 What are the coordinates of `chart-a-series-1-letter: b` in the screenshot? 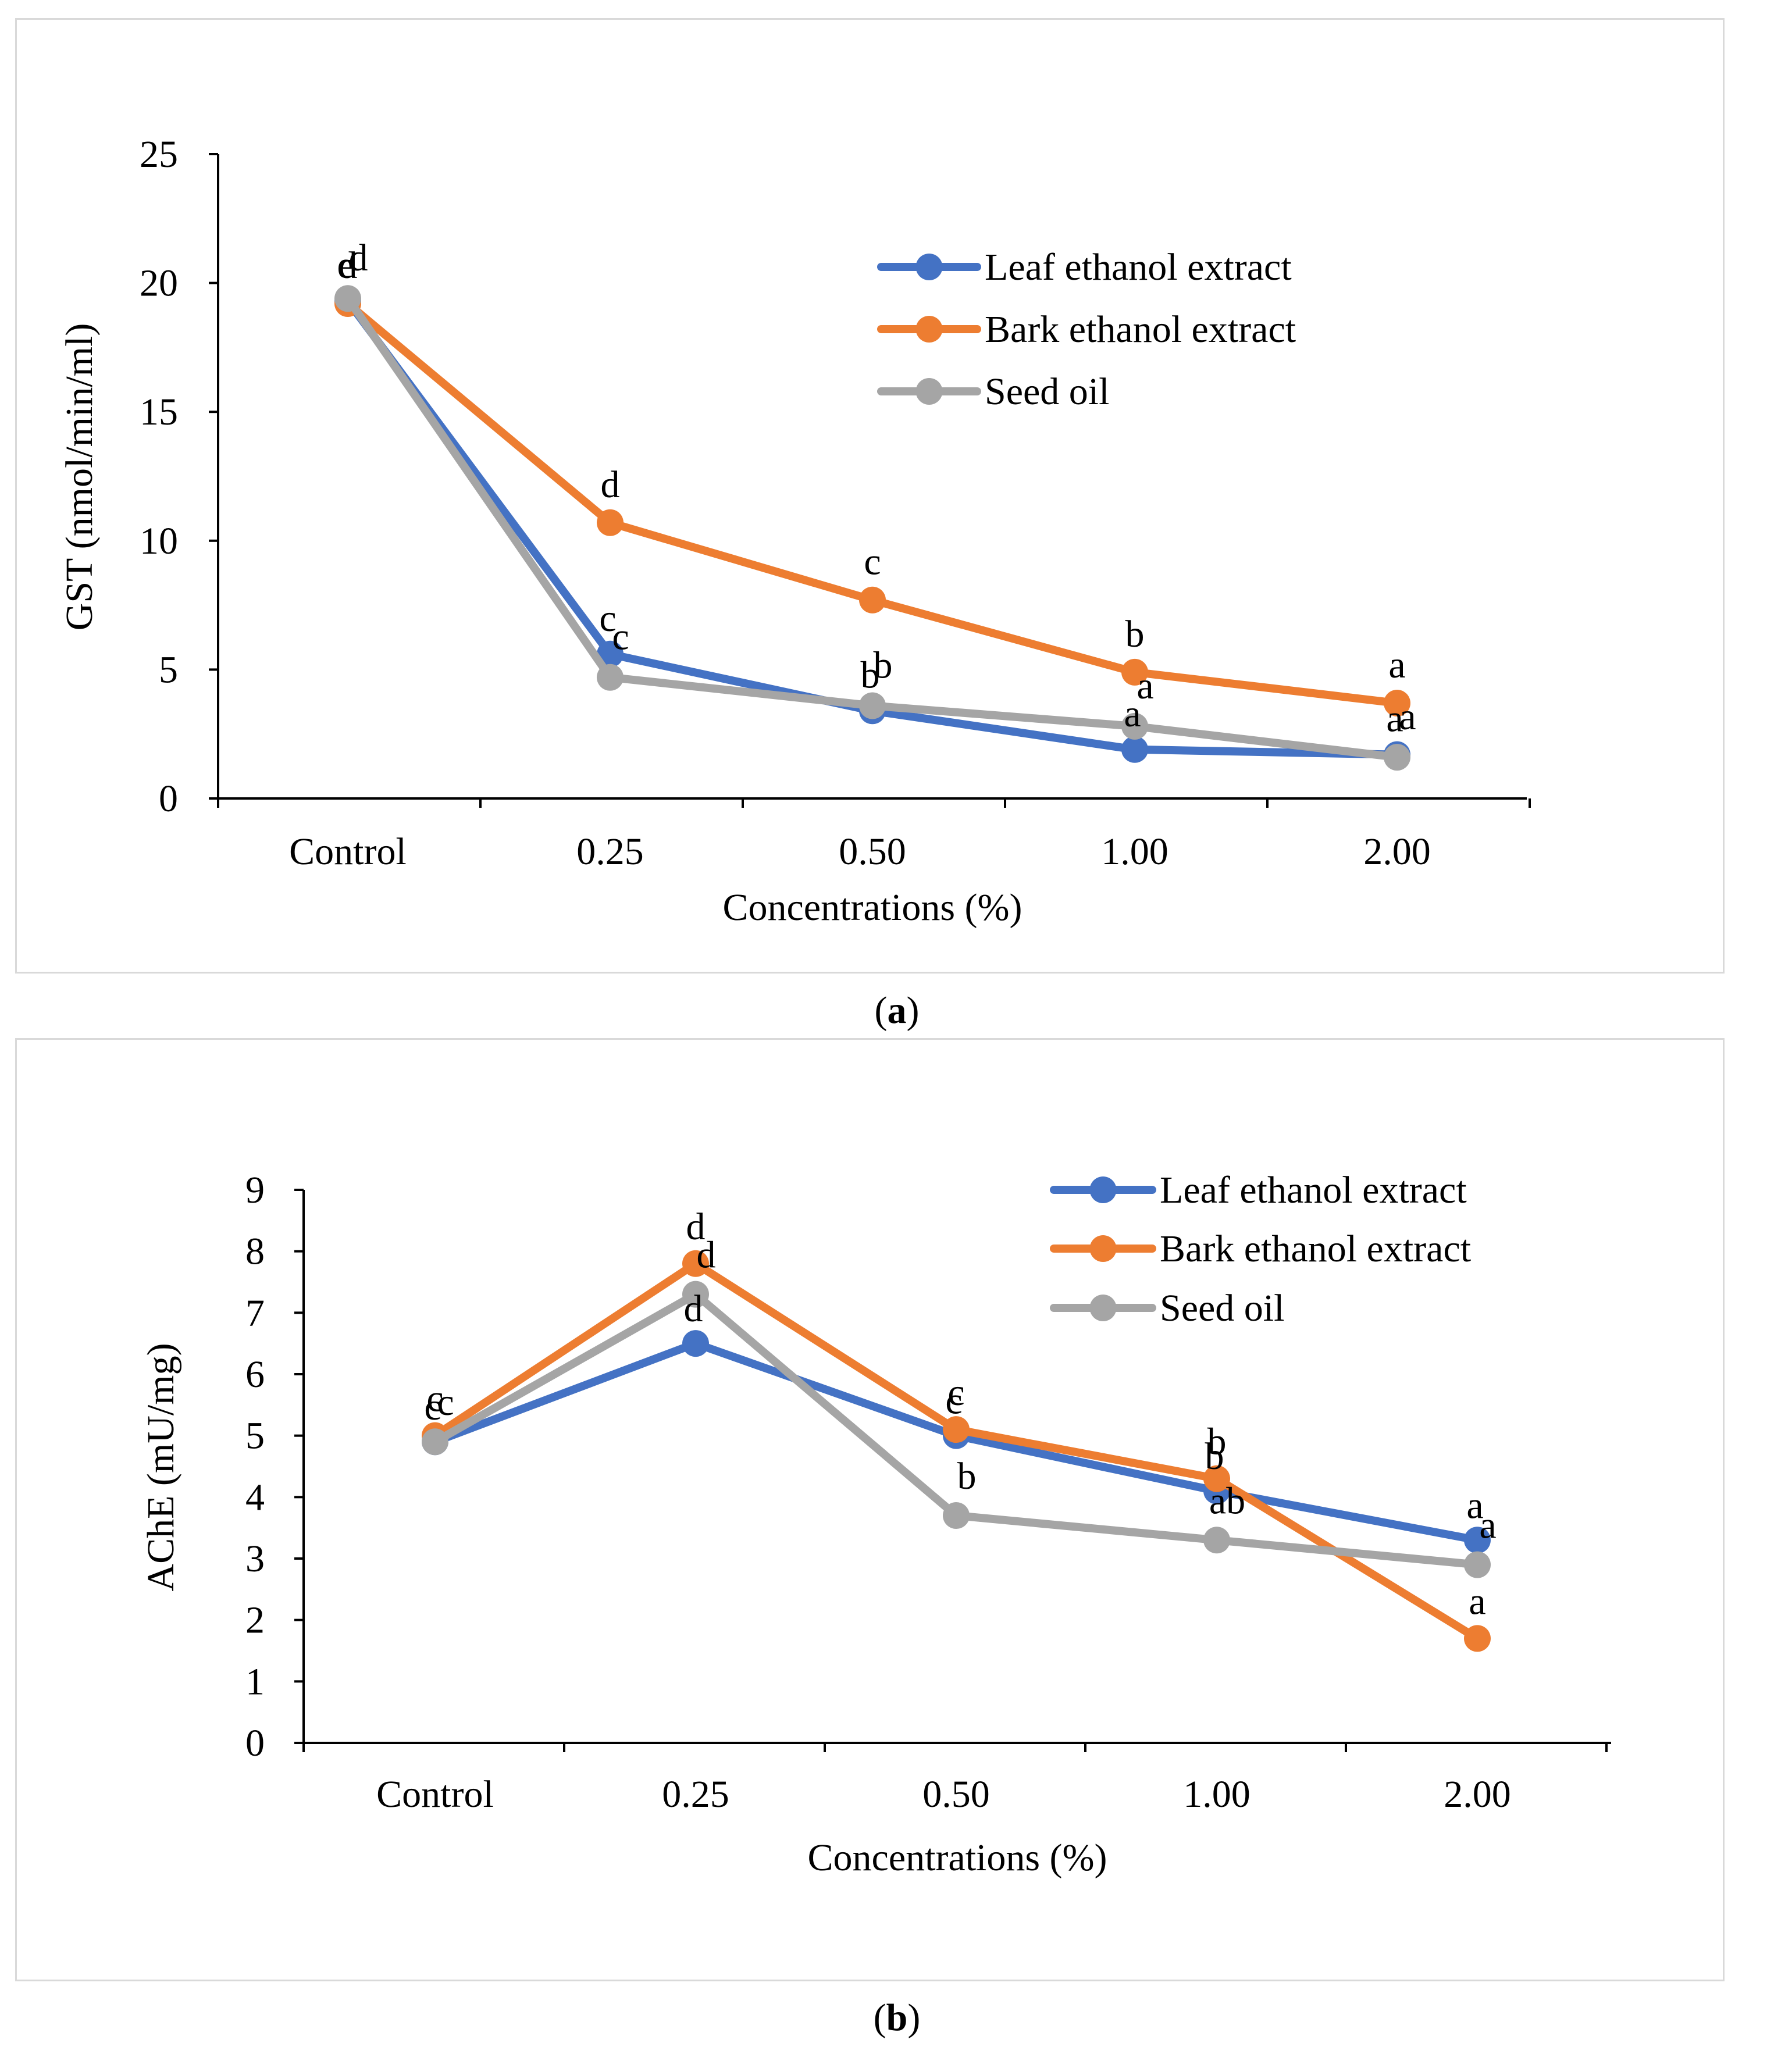 It's located at (870, 675).